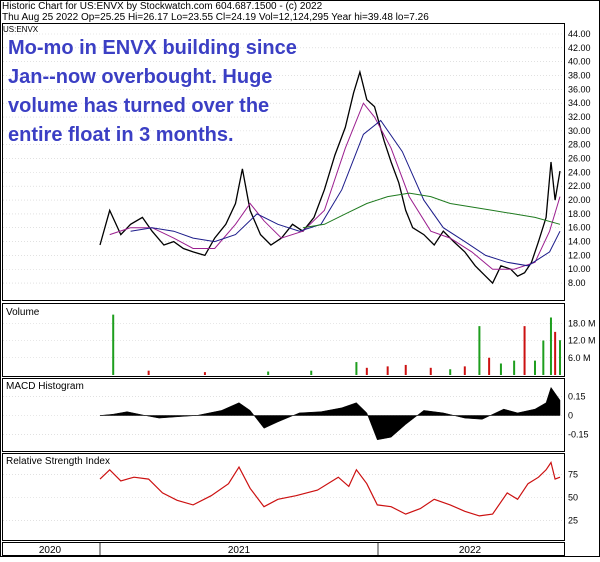  Describe the element at coordinates (579, 159) in the screenshot. I see `price-tick-label: 26.00` at that location.